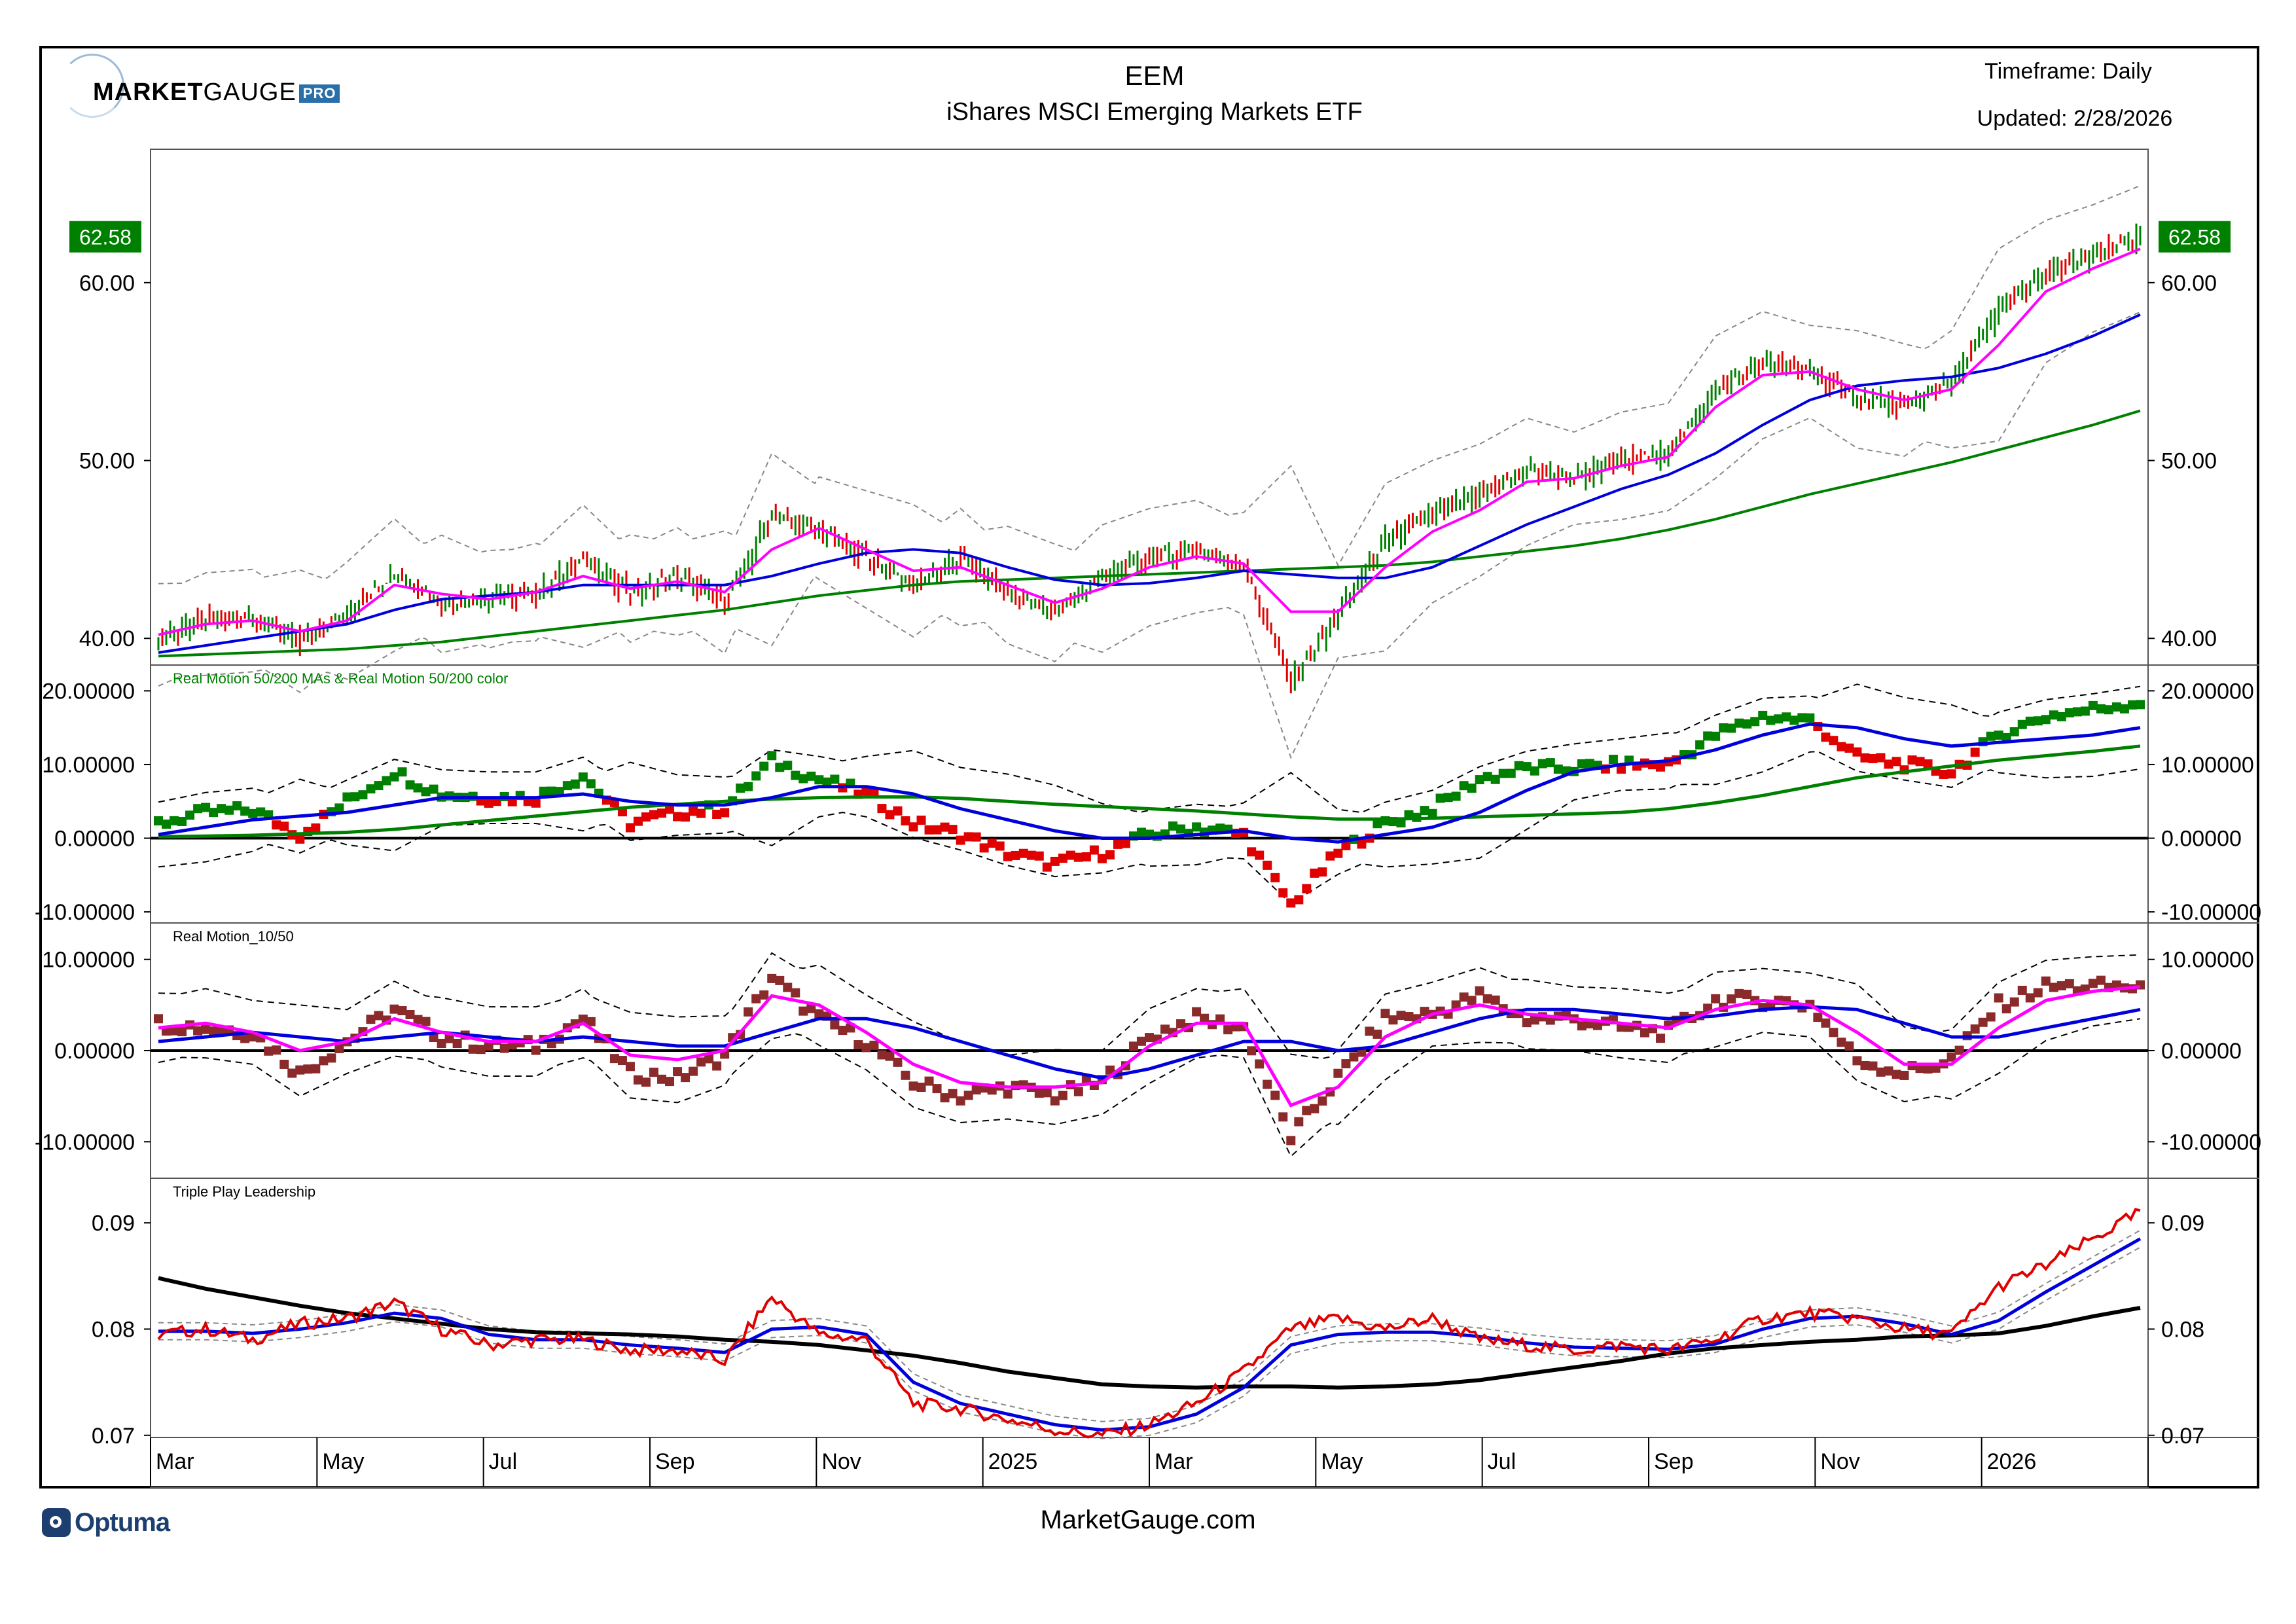  Describe the element at coordinates (1149, 1006) in the screenshot. I see `rm-band-upper` at that location.